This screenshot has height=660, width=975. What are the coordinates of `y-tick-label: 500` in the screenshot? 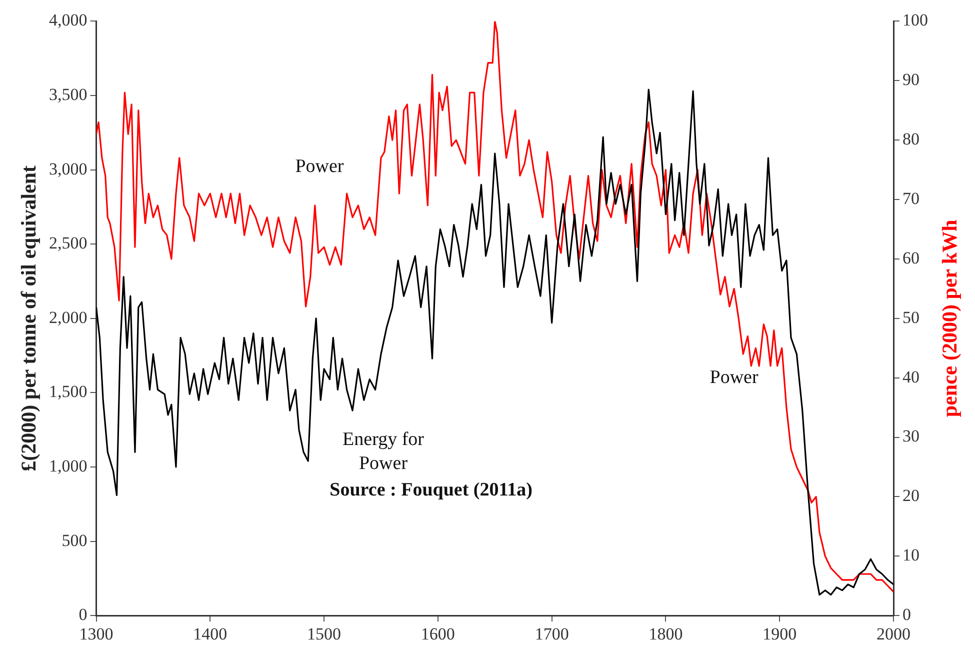 It's located at (75, 540).